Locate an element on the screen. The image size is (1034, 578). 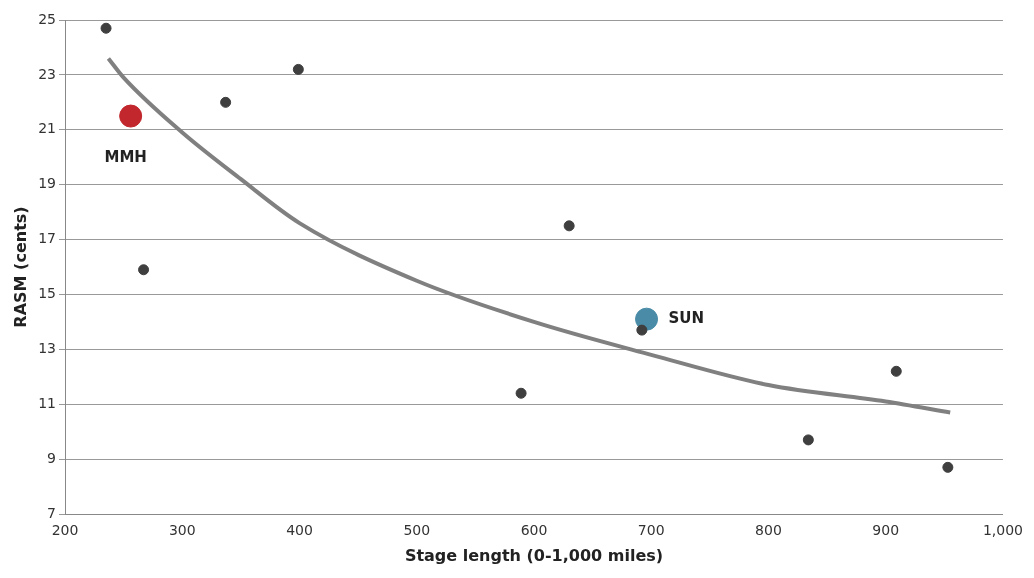
y-tick-label: 15 is located at coordinates (47, 293).